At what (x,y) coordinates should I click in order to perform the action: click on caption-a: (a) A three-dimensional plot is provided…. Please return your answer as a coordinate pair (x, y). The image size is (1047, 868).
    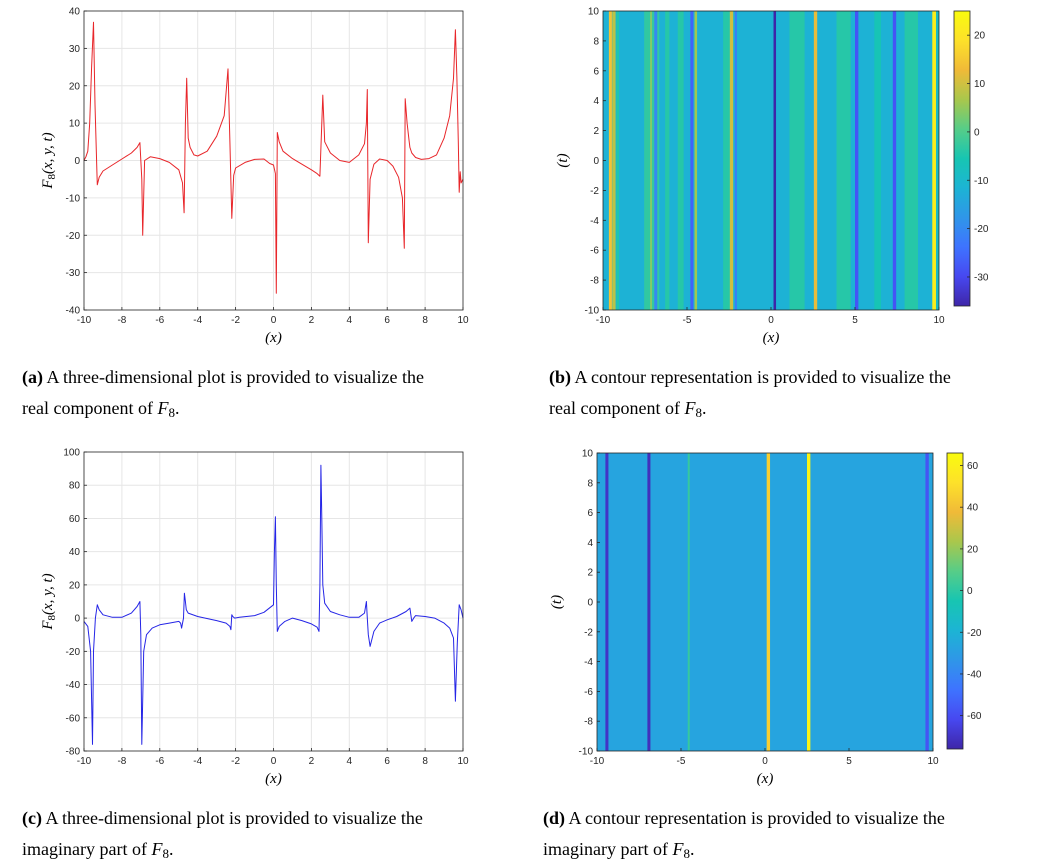
    Looking at the image, I should click on (265, 393).